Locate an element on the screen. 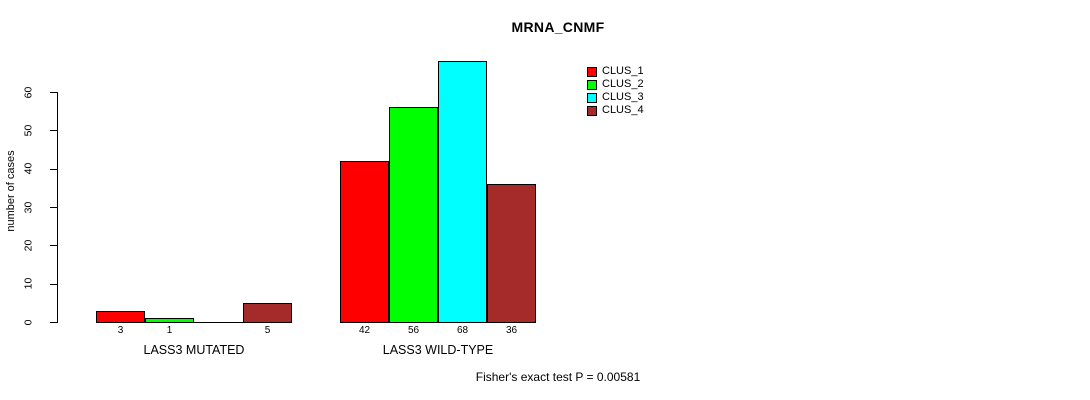  legend-item: CLUS_4 is located at coordinates (615, 110).